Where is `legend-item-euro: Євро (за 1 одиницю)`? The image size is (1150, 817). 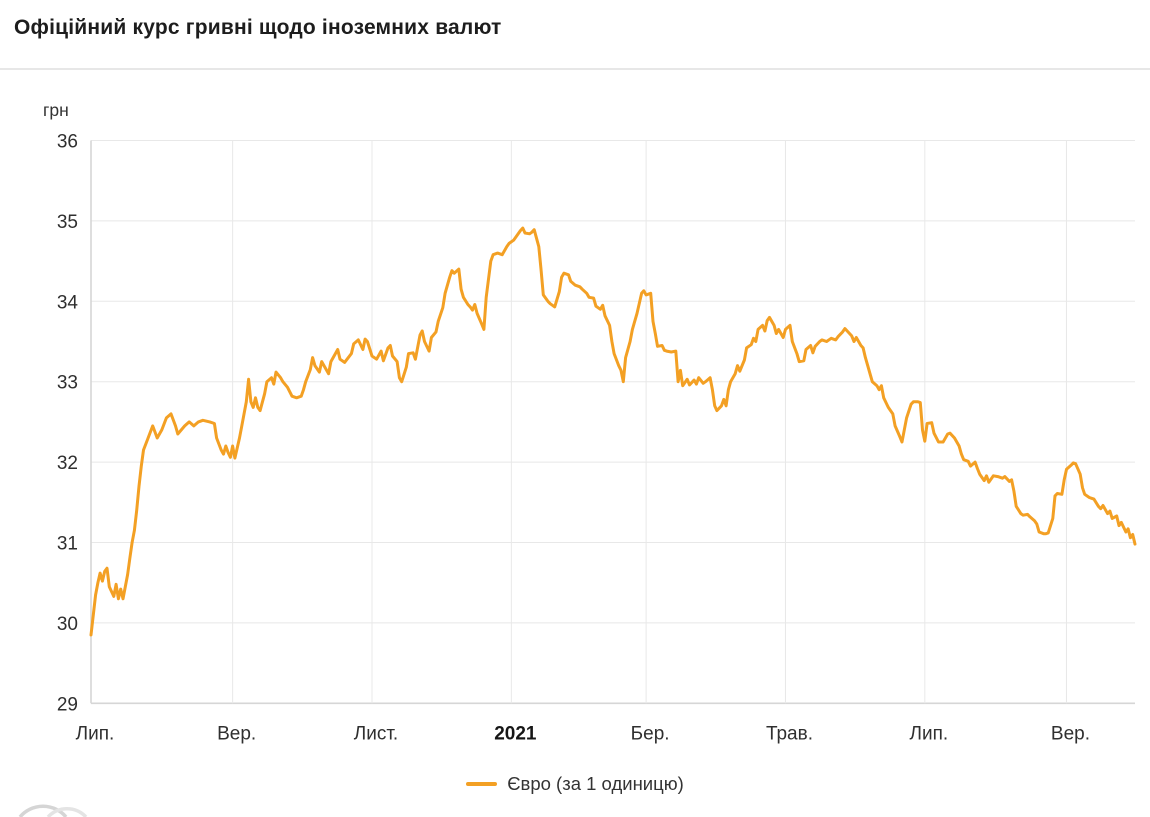
legend-item-euro: Євро (за 1 одиницю) is located at coordinates (575, 784).